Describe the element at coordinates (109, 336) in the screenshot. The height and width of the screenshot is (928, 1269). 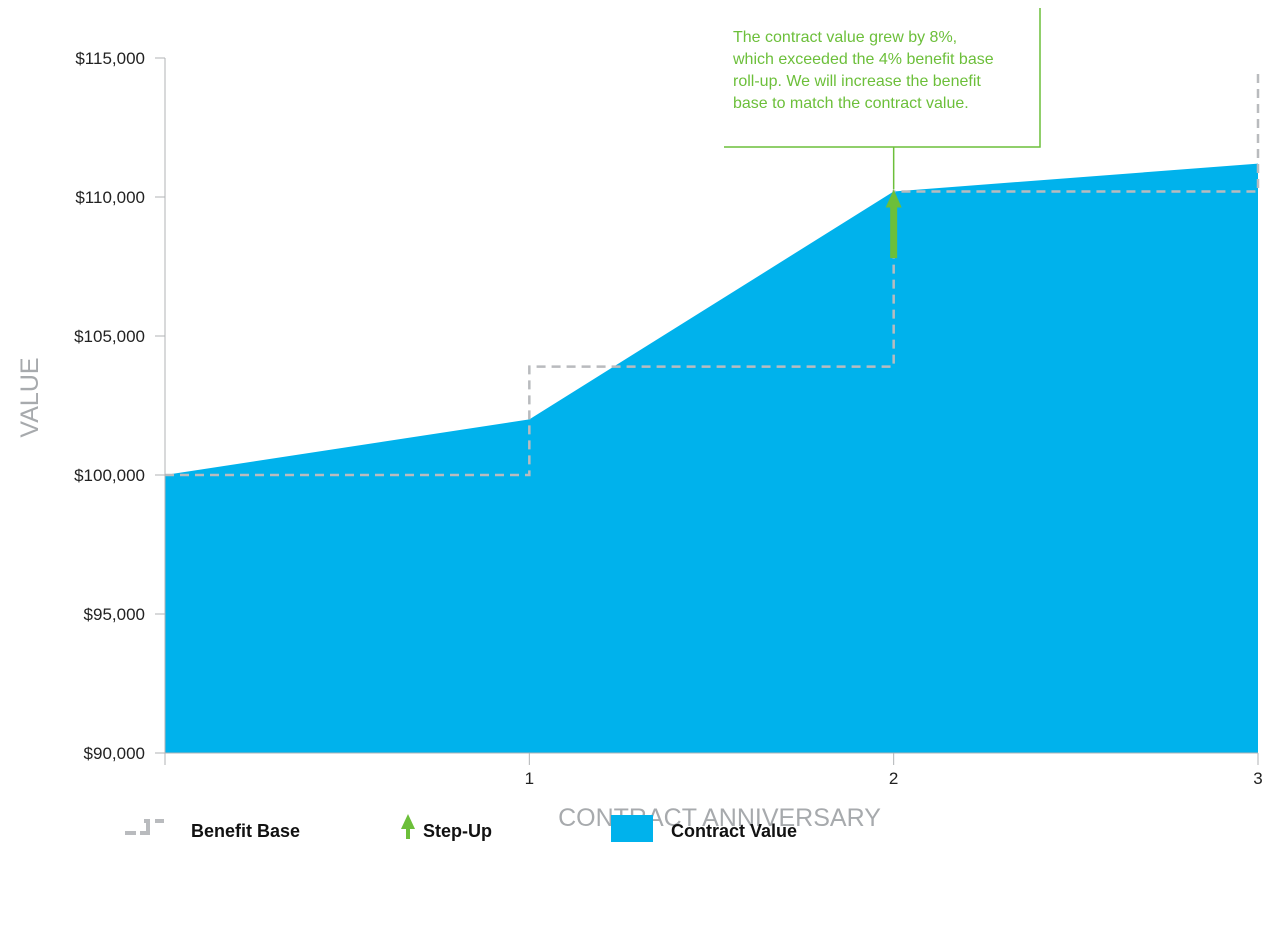
I see `y-tick-label: $105,000` at that location.